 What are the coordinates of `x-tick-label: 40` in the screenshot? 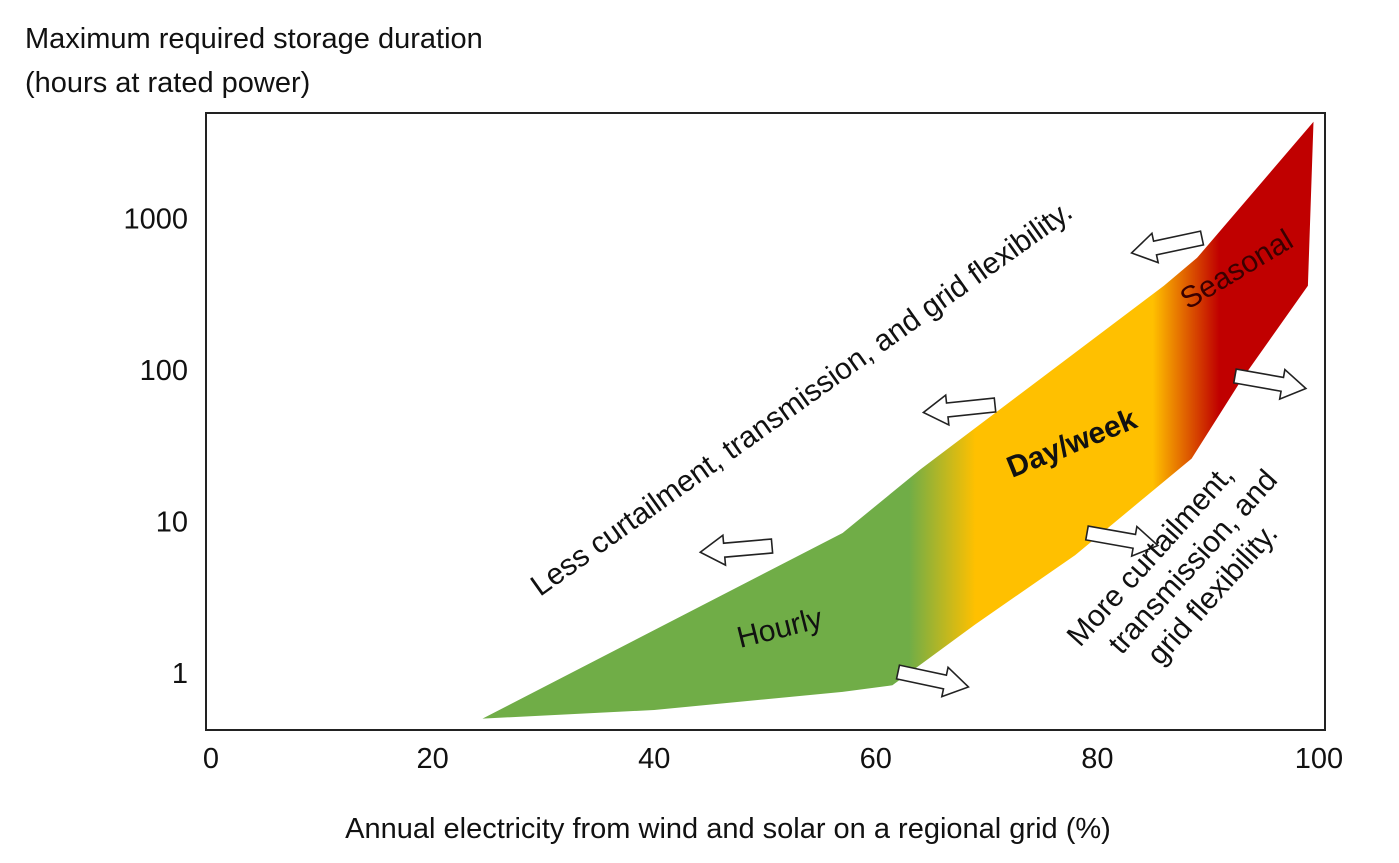 It's located at (654, 759).